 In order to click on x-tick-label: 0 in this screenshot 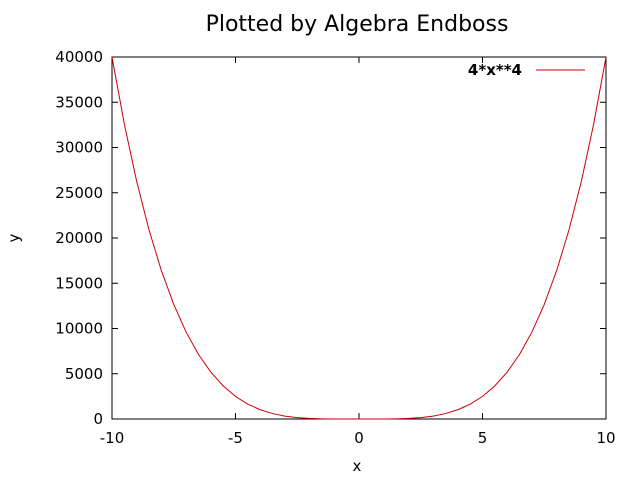, I will do `click(359, 438)`.